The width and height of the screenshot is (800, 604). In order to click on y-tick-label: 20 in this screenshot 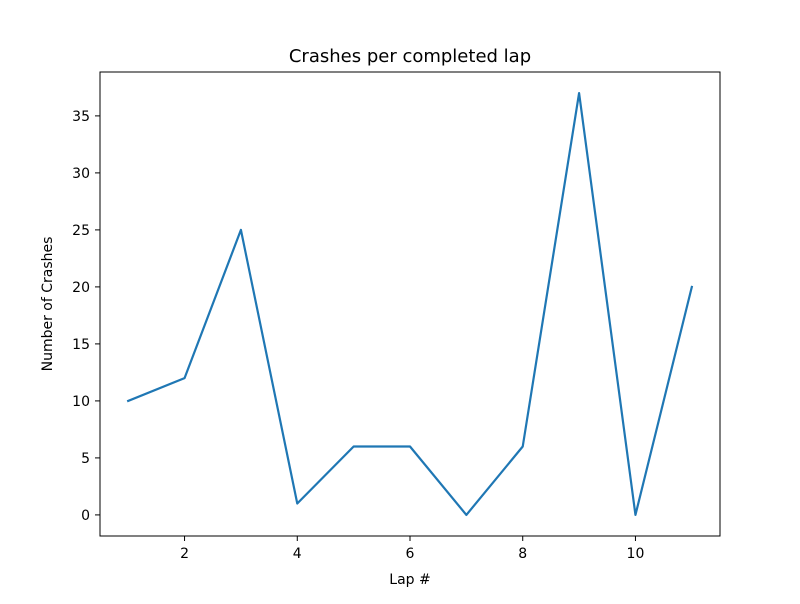, I will do `click(81, 288)`.